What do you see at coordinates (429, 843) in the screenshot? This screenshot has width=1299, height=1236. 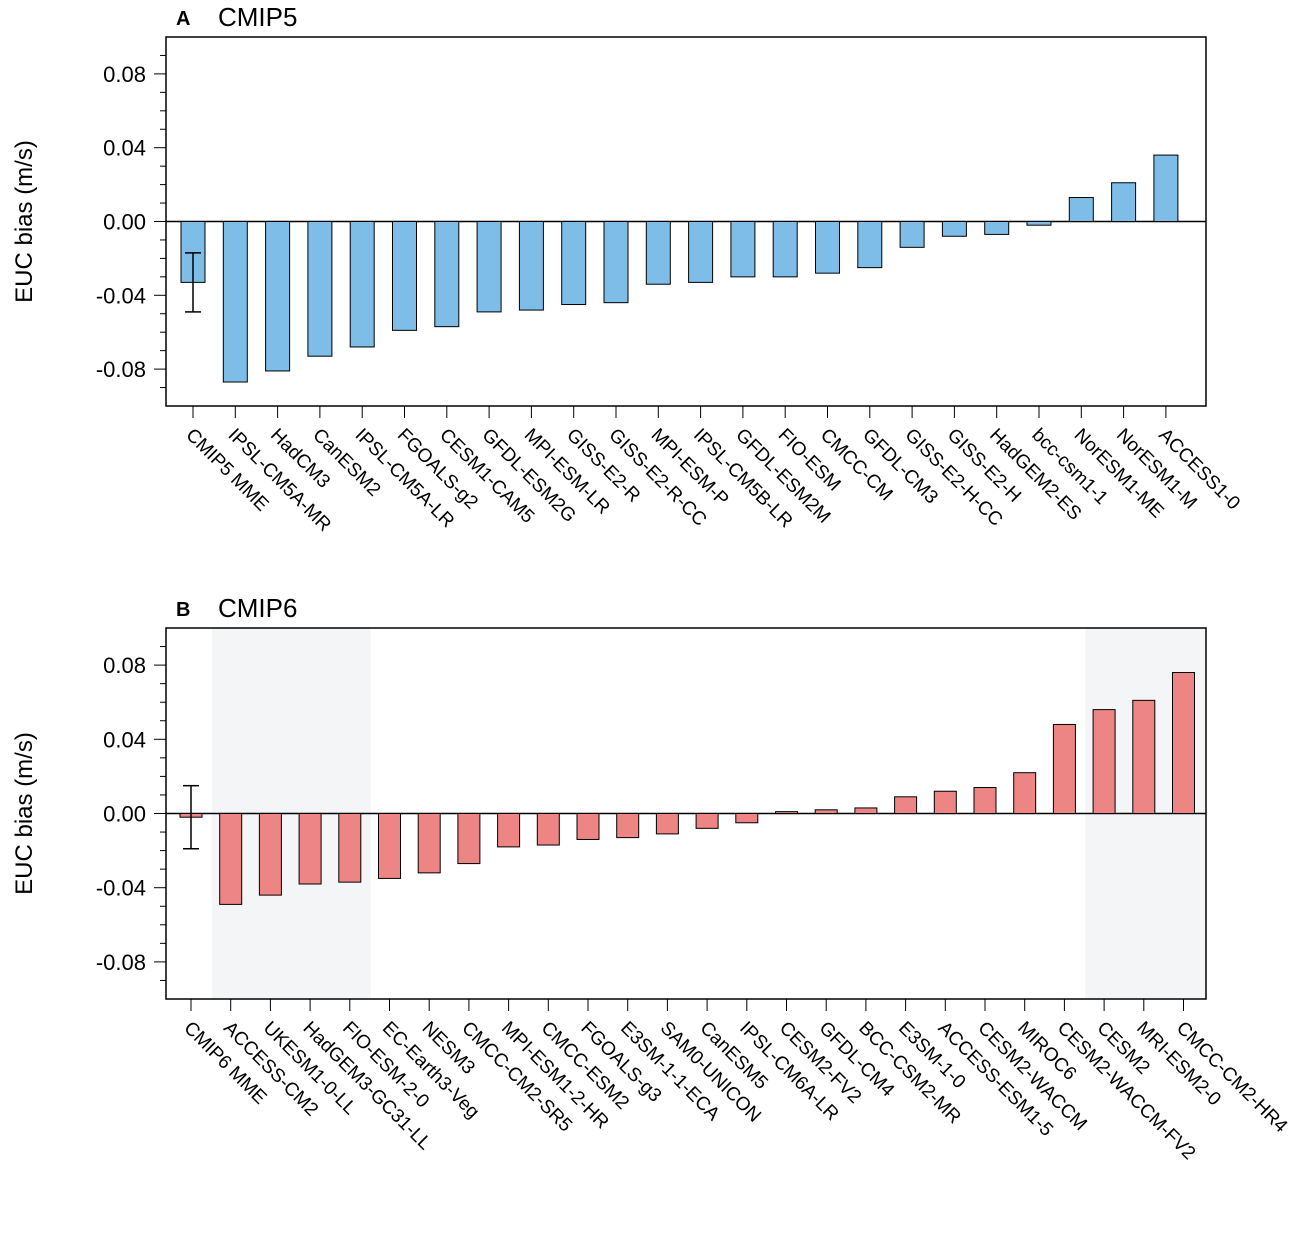 I see `bar-nesm3` at bounding box center [429, 843].